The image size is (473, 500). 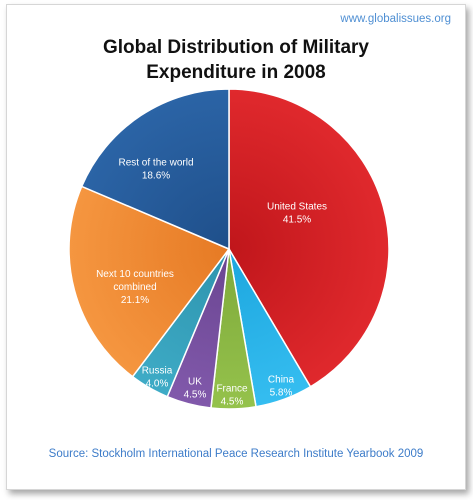 I want to click on chart-title-line-1: Global Distribution of Military, so click(x=236, y=47).